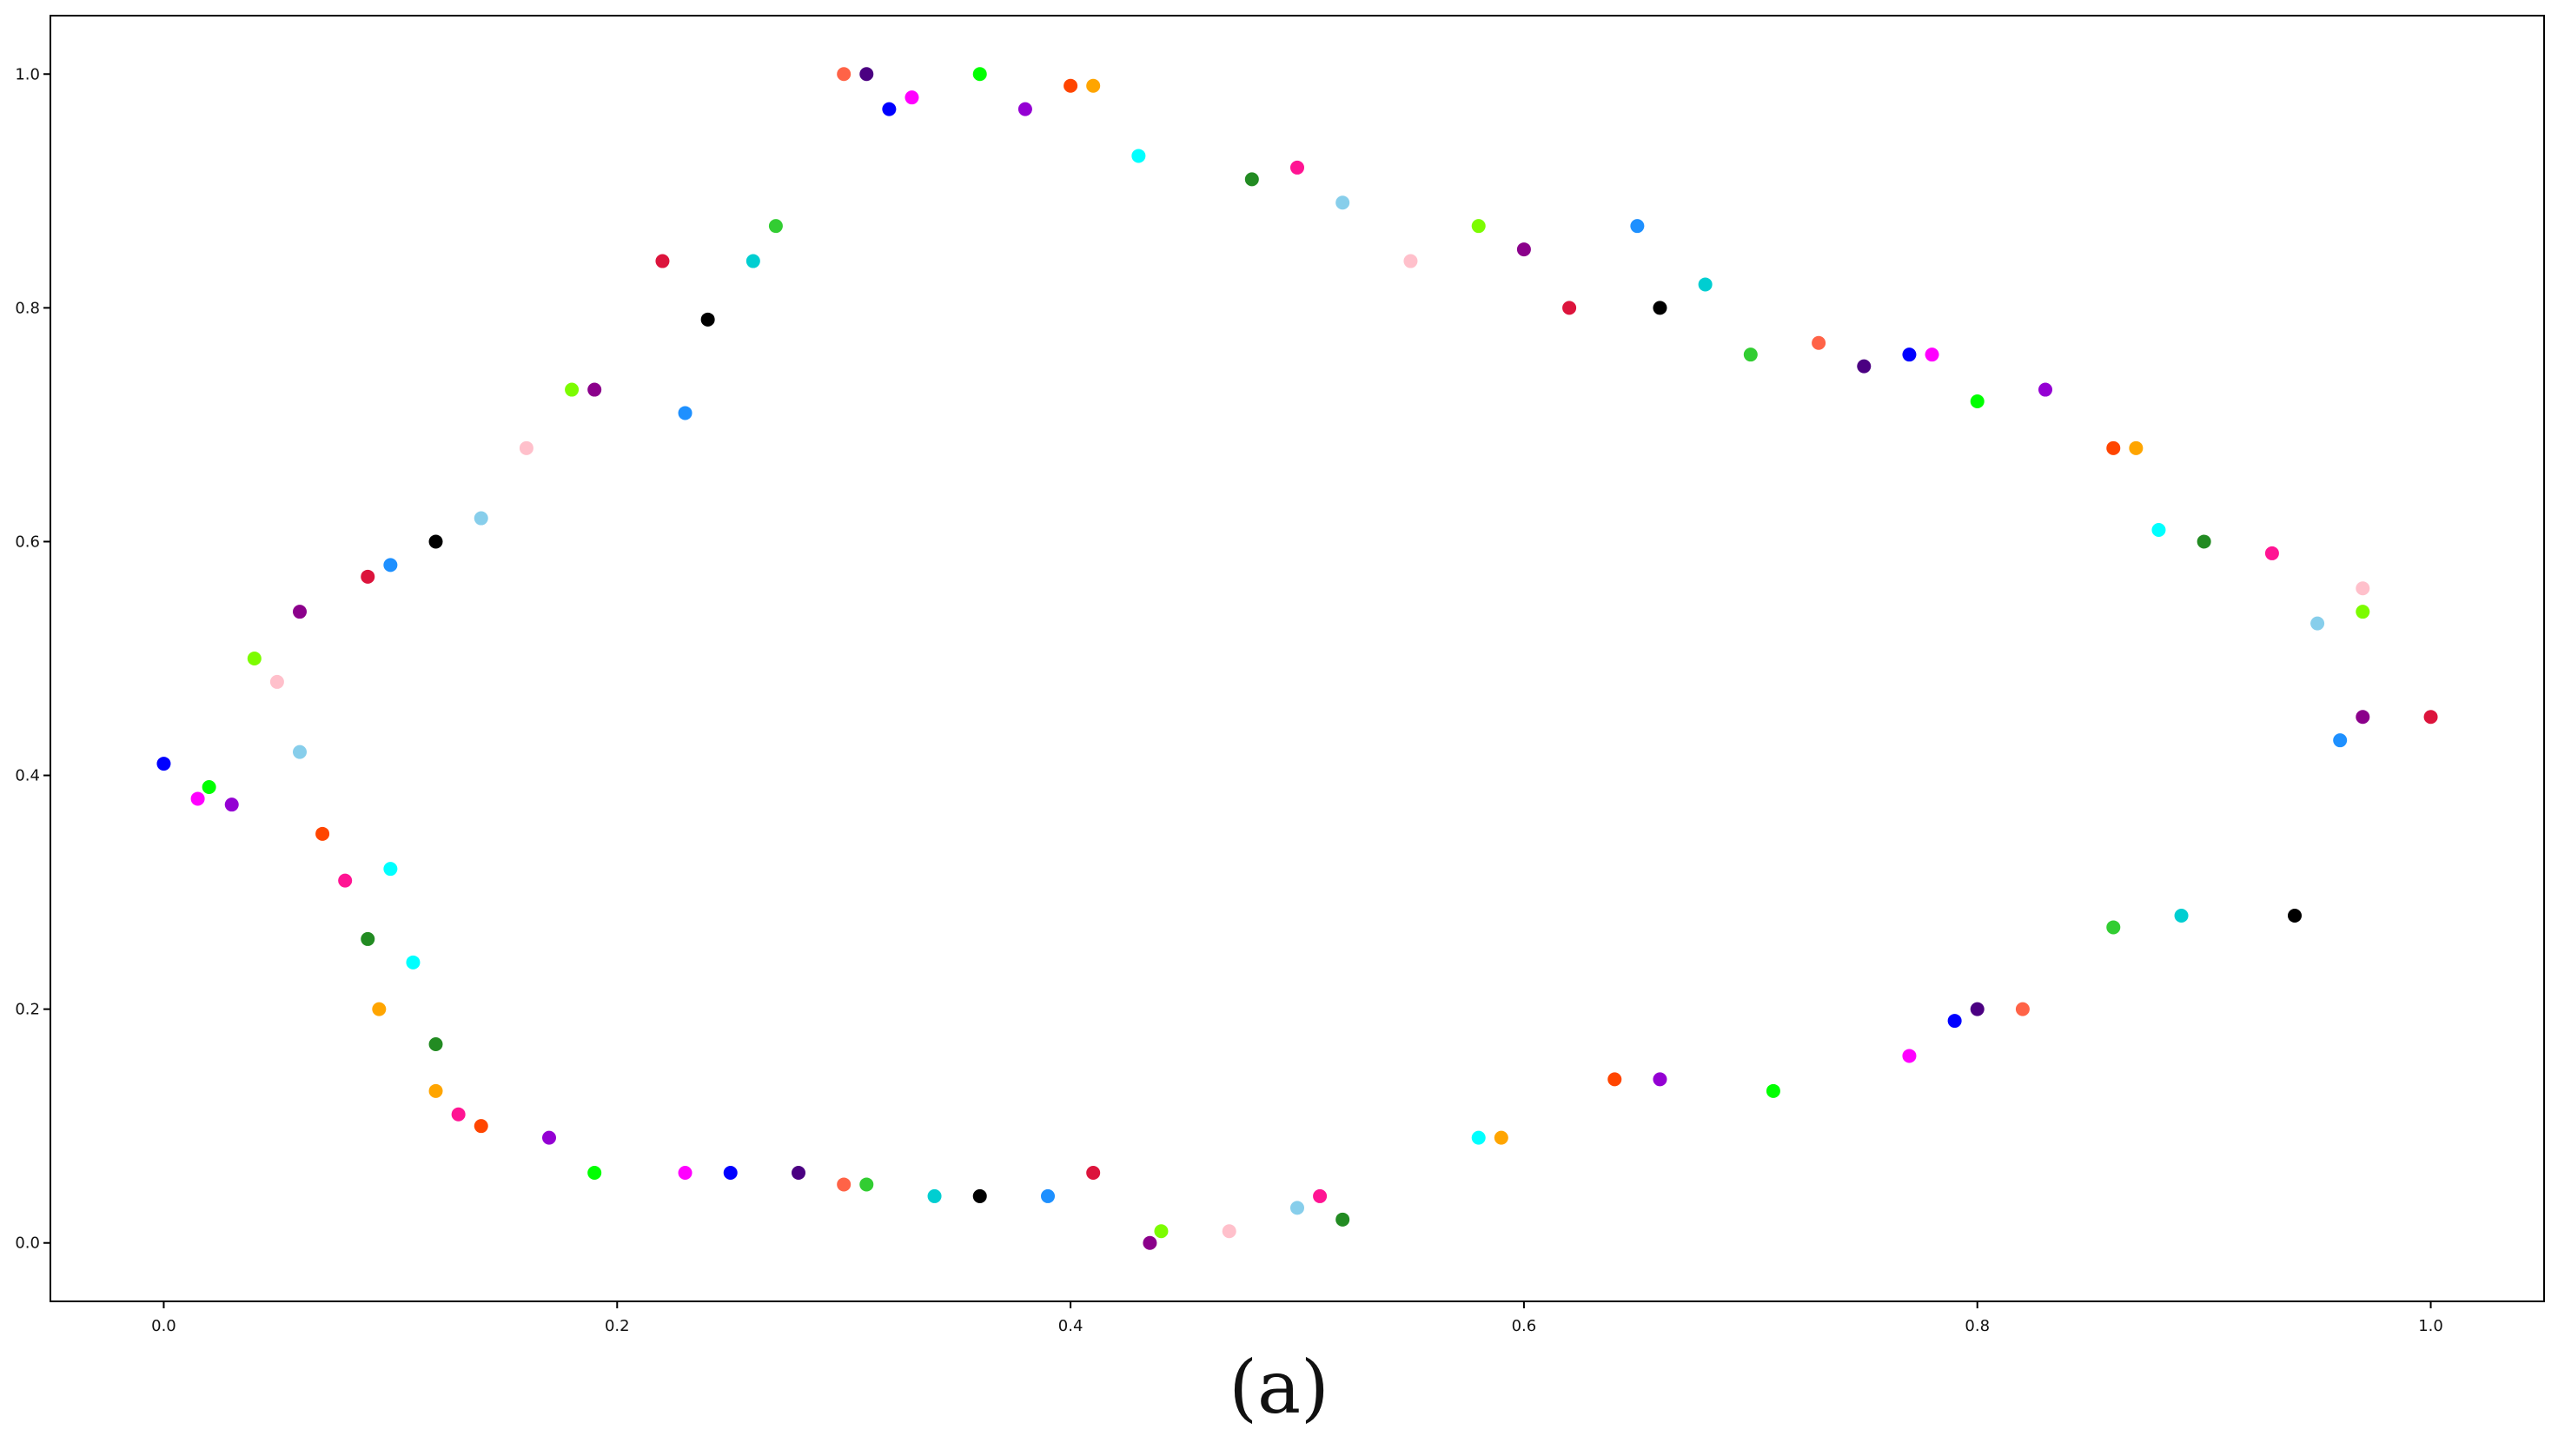  What do you see at coordinates (1978, 1326) in the screenshot?
I see `x-tick-label: 0.8` at bounding box center [1978, 1326].